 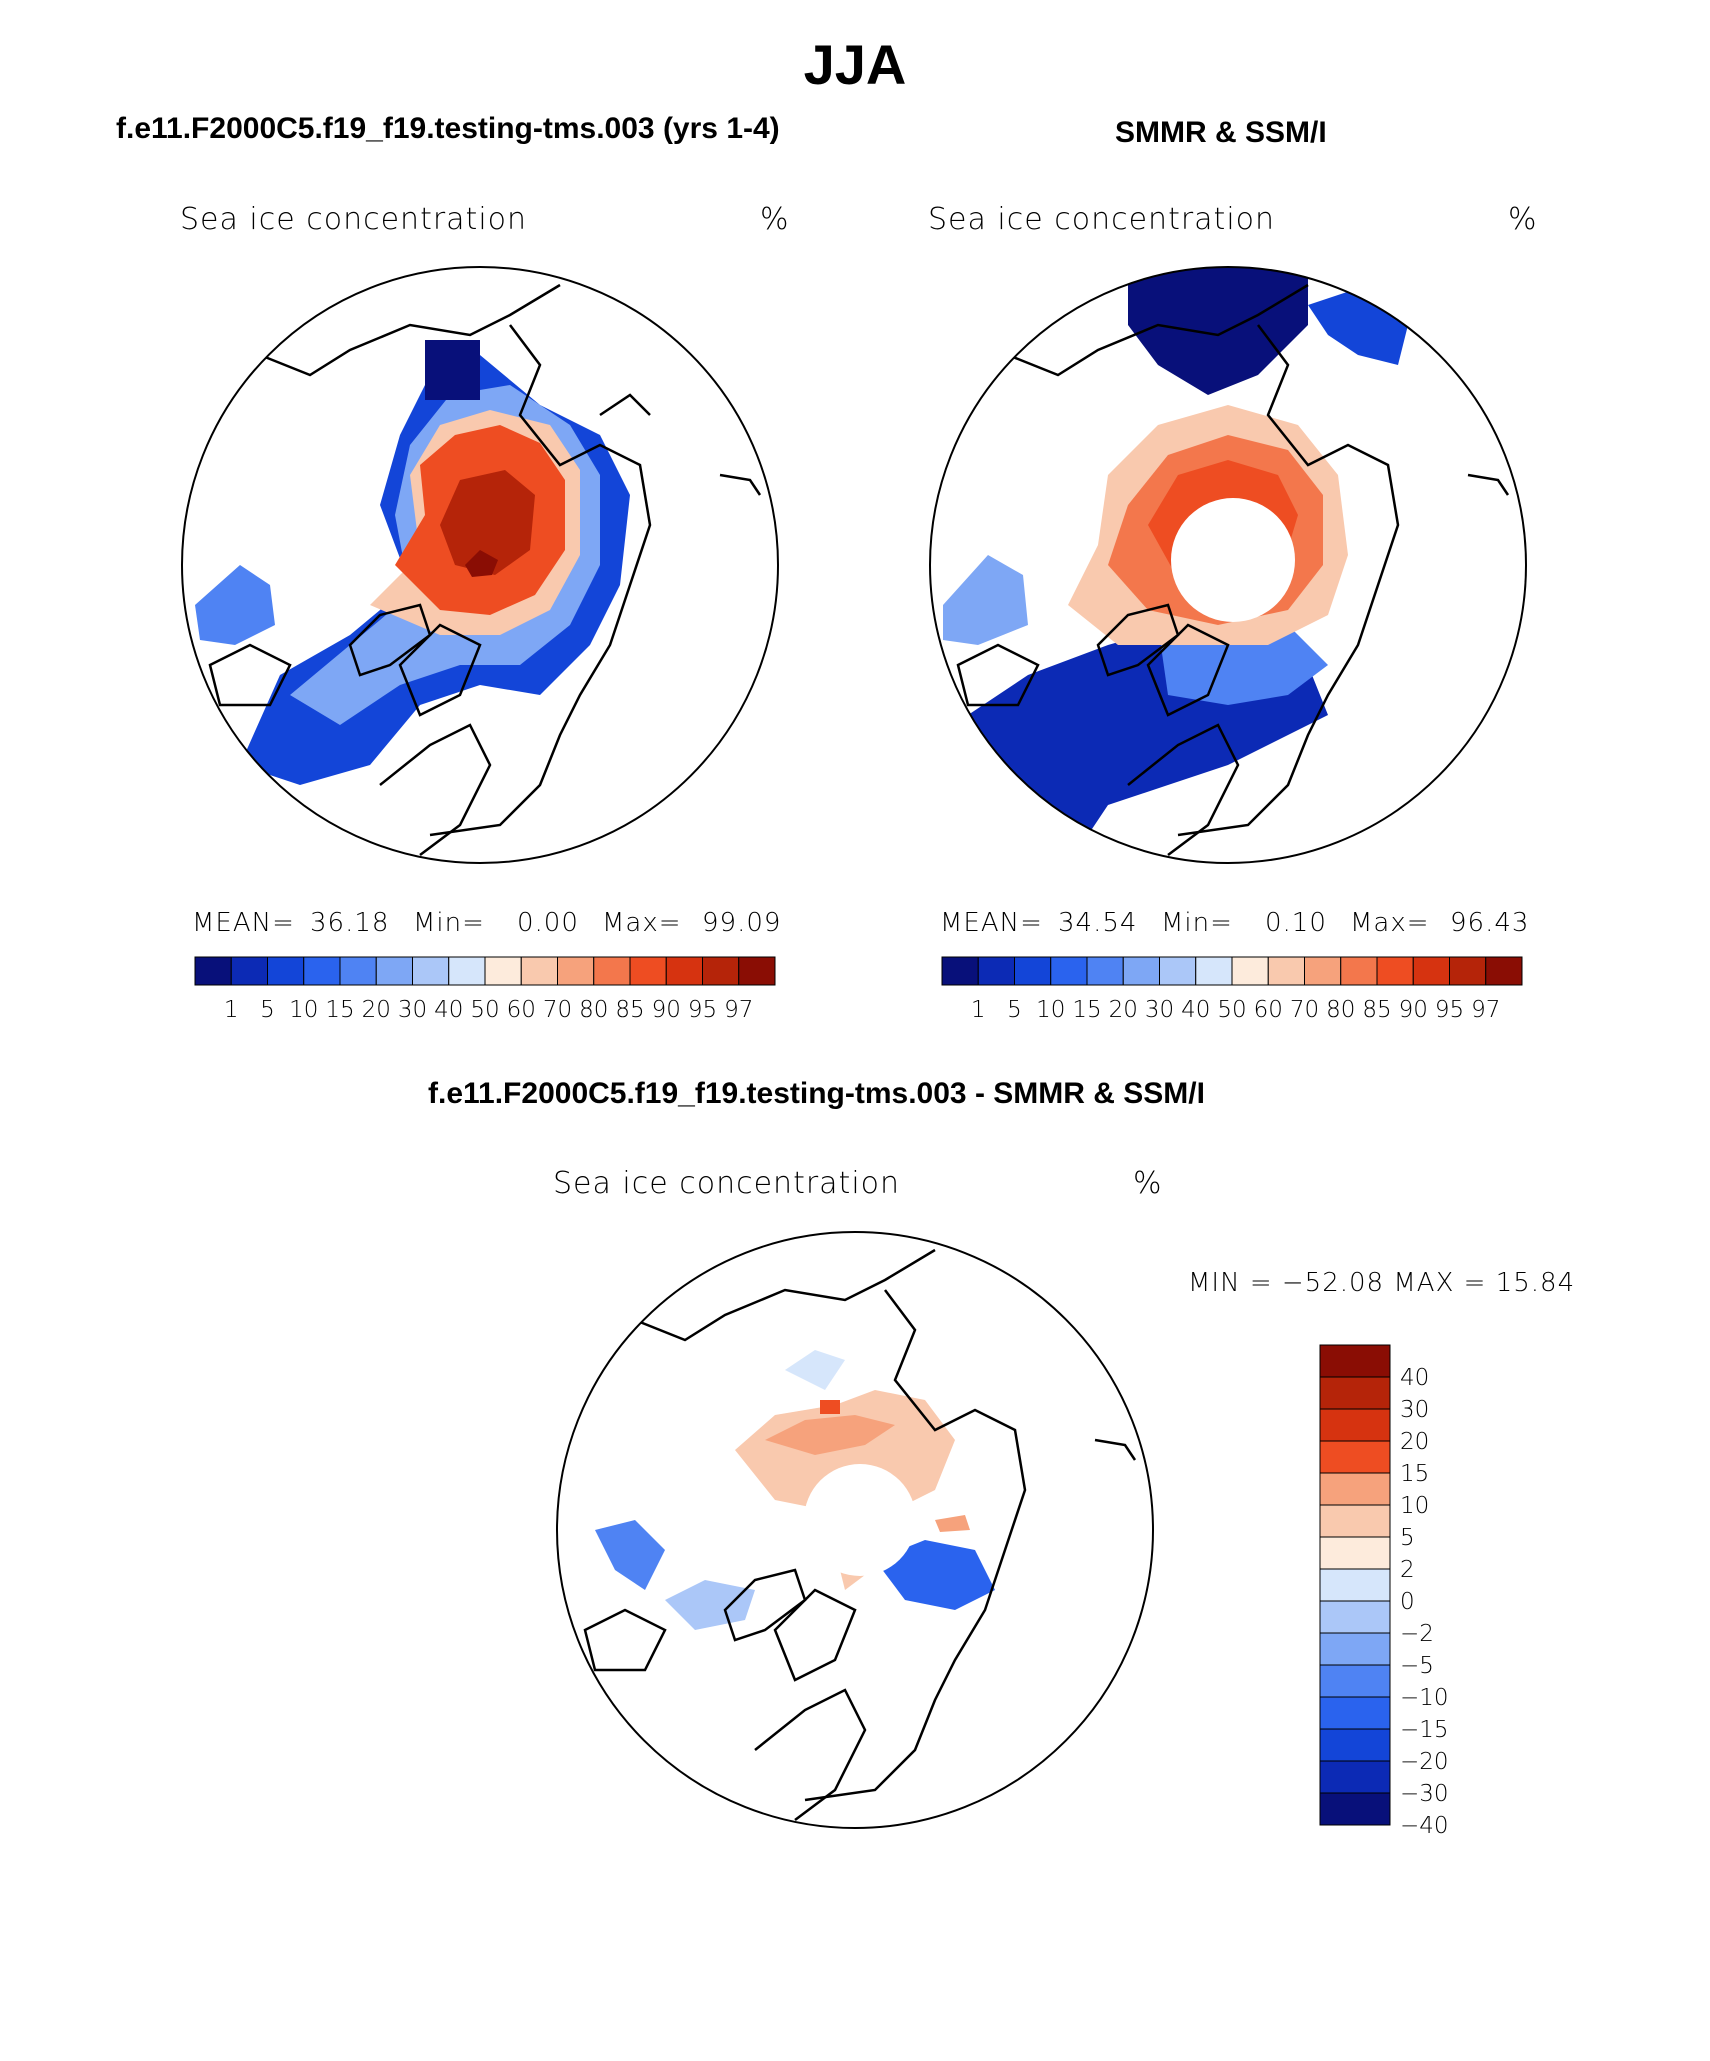 I want to click on map-boundary, so click(x=1228, y=565).